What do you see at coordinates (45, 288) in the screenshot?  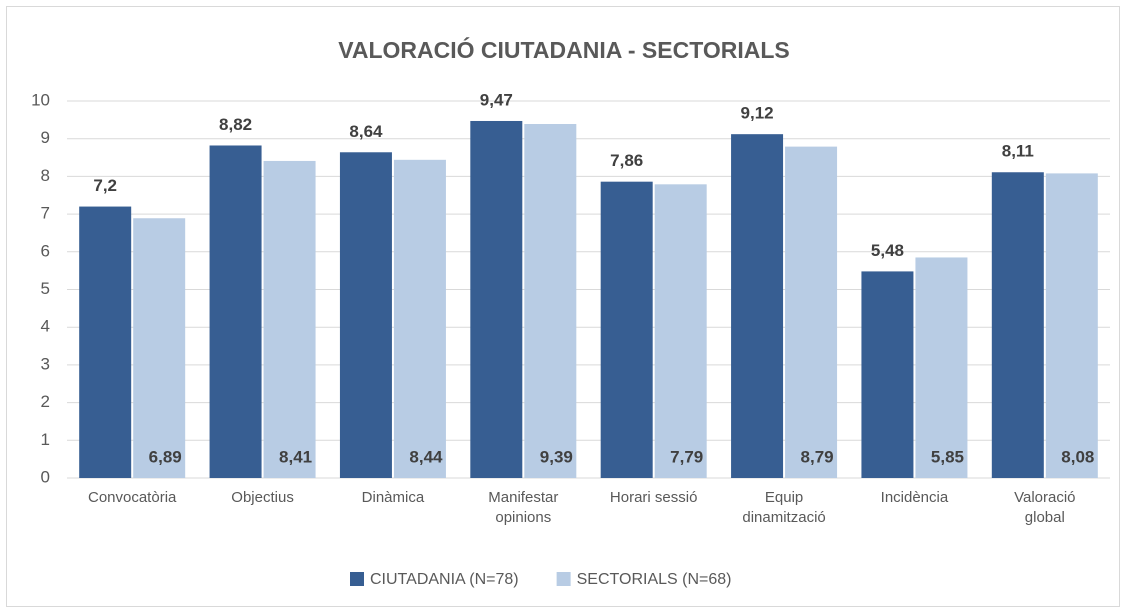 I see `y-tick-label: 5` at bounding box center [45, 288].